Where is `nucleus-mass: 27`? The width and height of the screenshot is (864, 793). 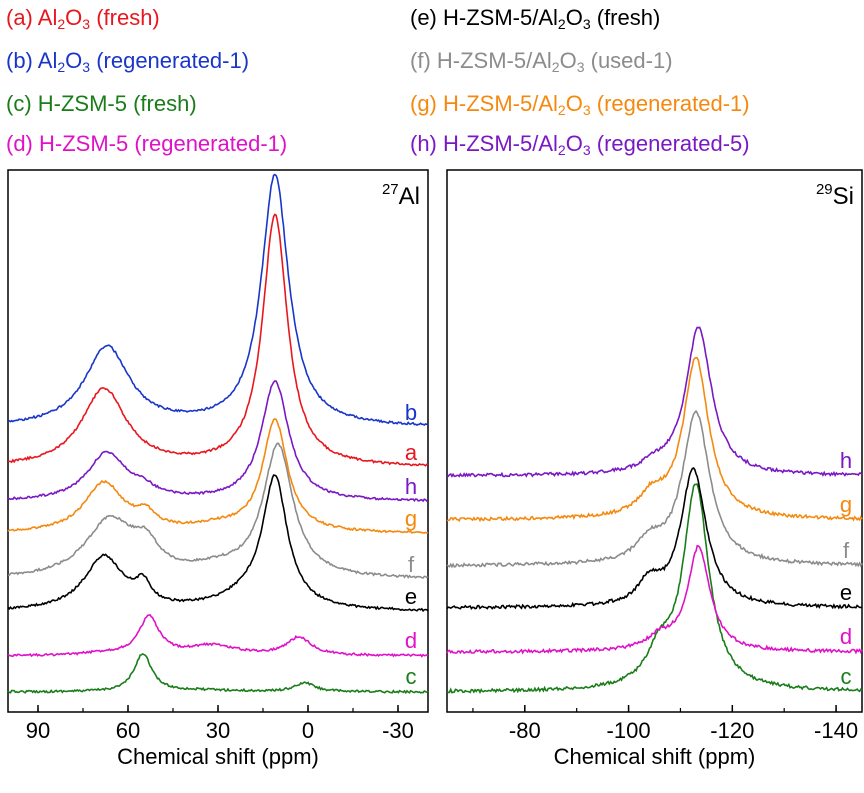 nucleus-mass: 27 is located at coordinates (390, 189).